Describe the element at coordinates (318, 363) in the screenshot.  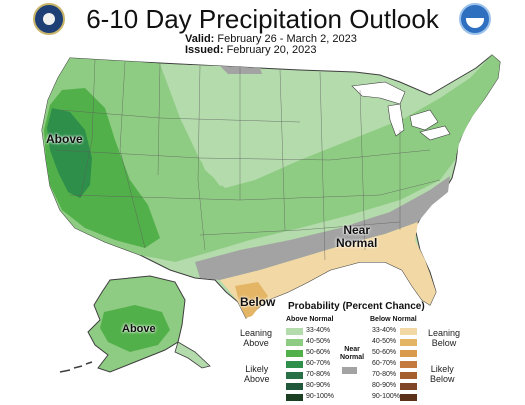
I see `legend-above-range: 60-70%` at that location.